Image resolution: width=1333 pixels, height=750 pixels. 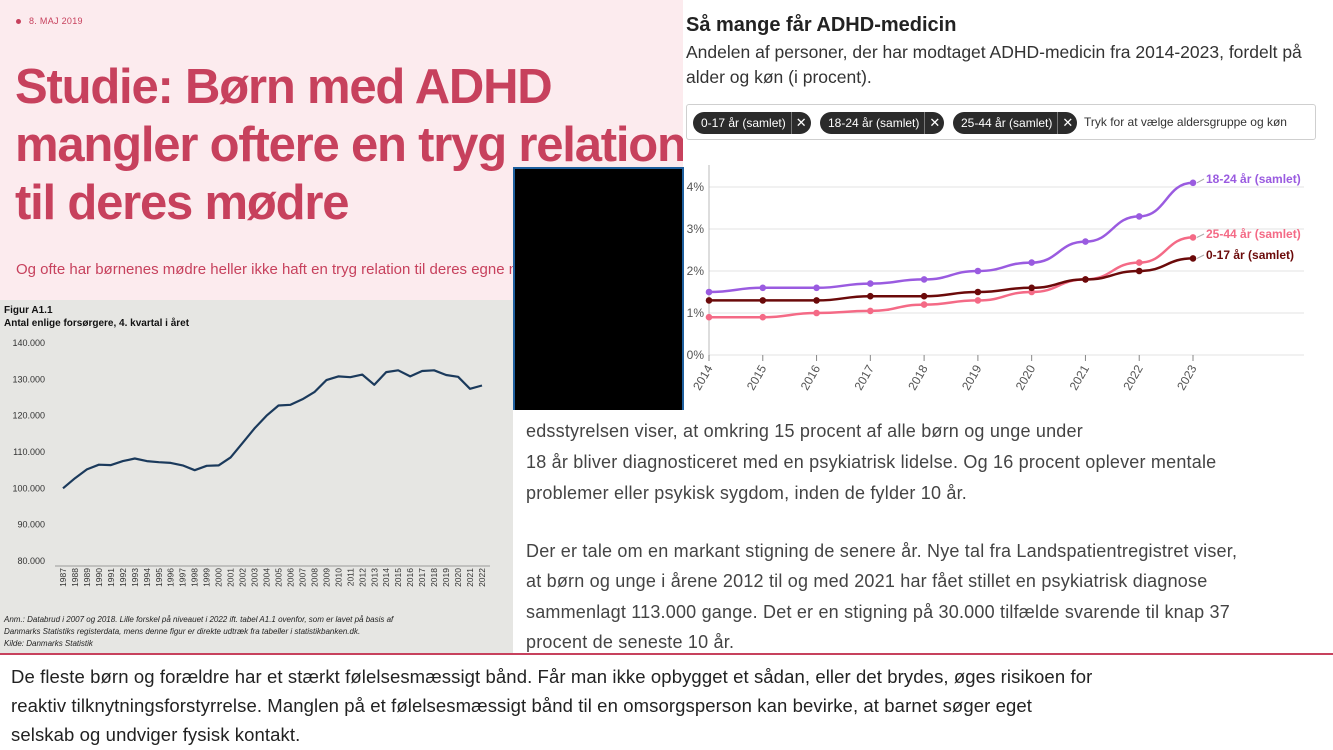 What do you see at coordinates (302, 577) in the screenshot?
I see `x-tick-label: 2007` at bounding box center [302, 577].